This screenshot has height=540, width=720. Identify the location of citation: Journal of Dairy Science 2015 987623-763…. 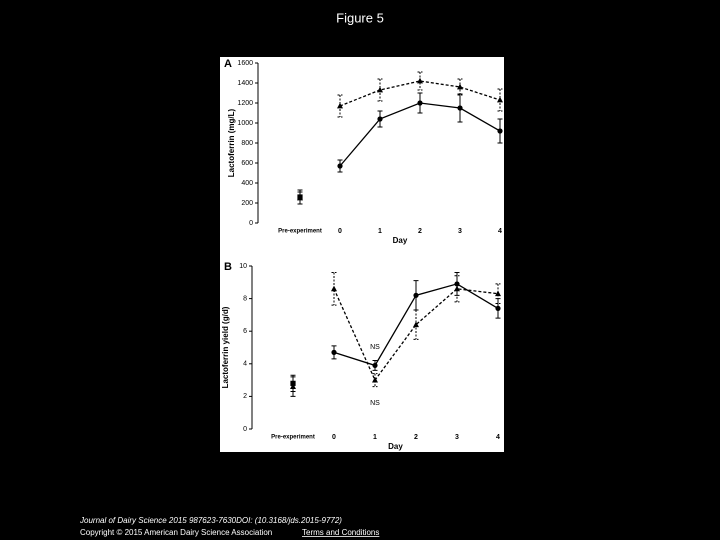
(210, 520).